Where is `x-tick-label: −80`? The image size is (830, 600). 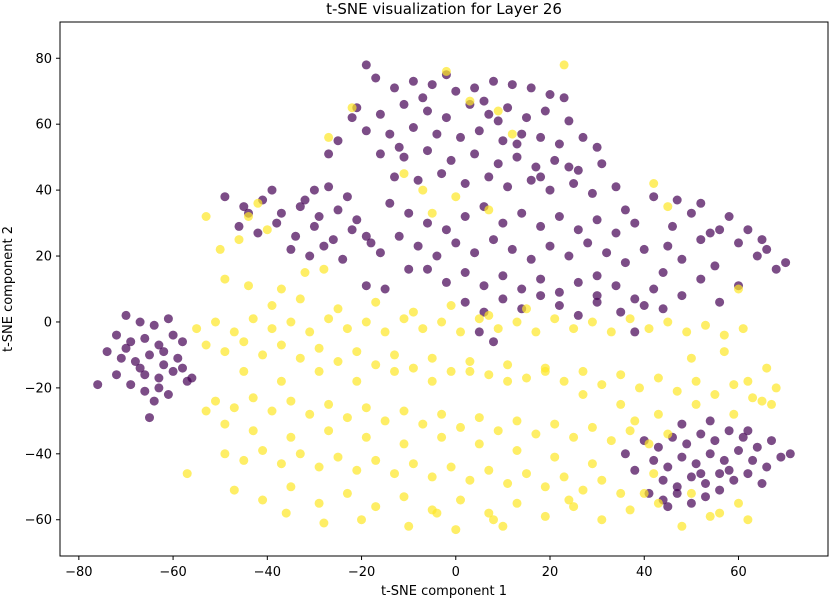
x-tick-label: −80 is located at coordinates (78, 572).